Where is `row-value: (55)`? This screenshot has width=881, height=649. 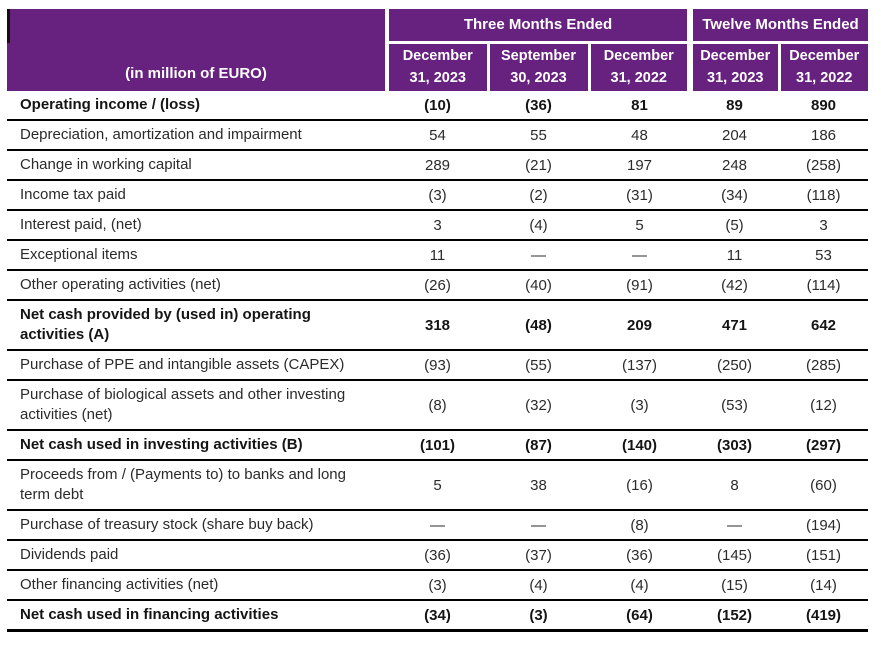
row-value: (55) is located at coordinates (538, 365).